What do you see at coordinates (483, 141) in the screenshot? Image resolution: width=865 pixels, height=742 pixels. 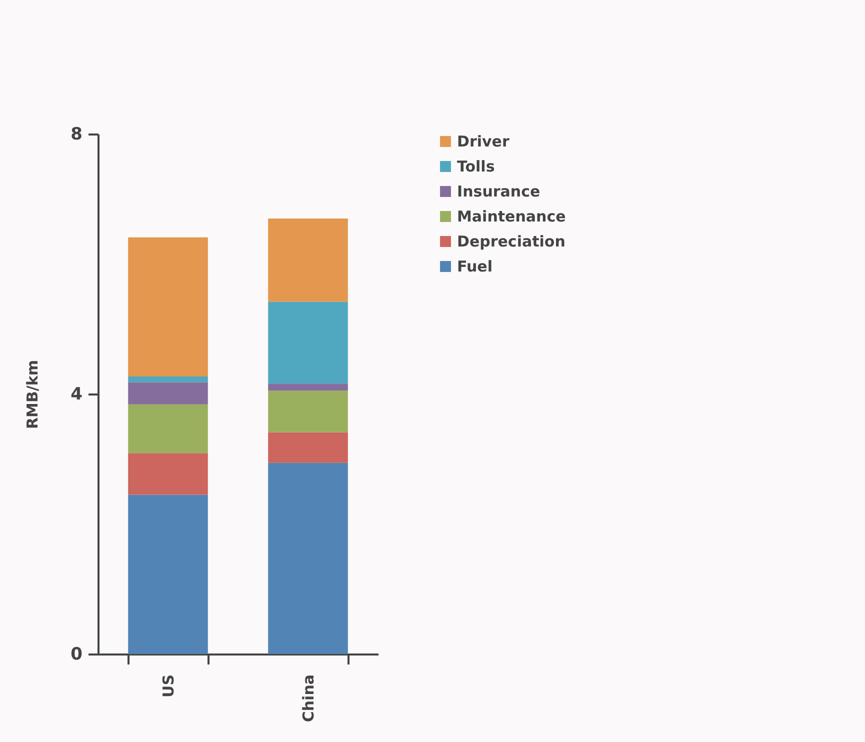 I see `legend-label: Driver` at bounding box center [483, 141].